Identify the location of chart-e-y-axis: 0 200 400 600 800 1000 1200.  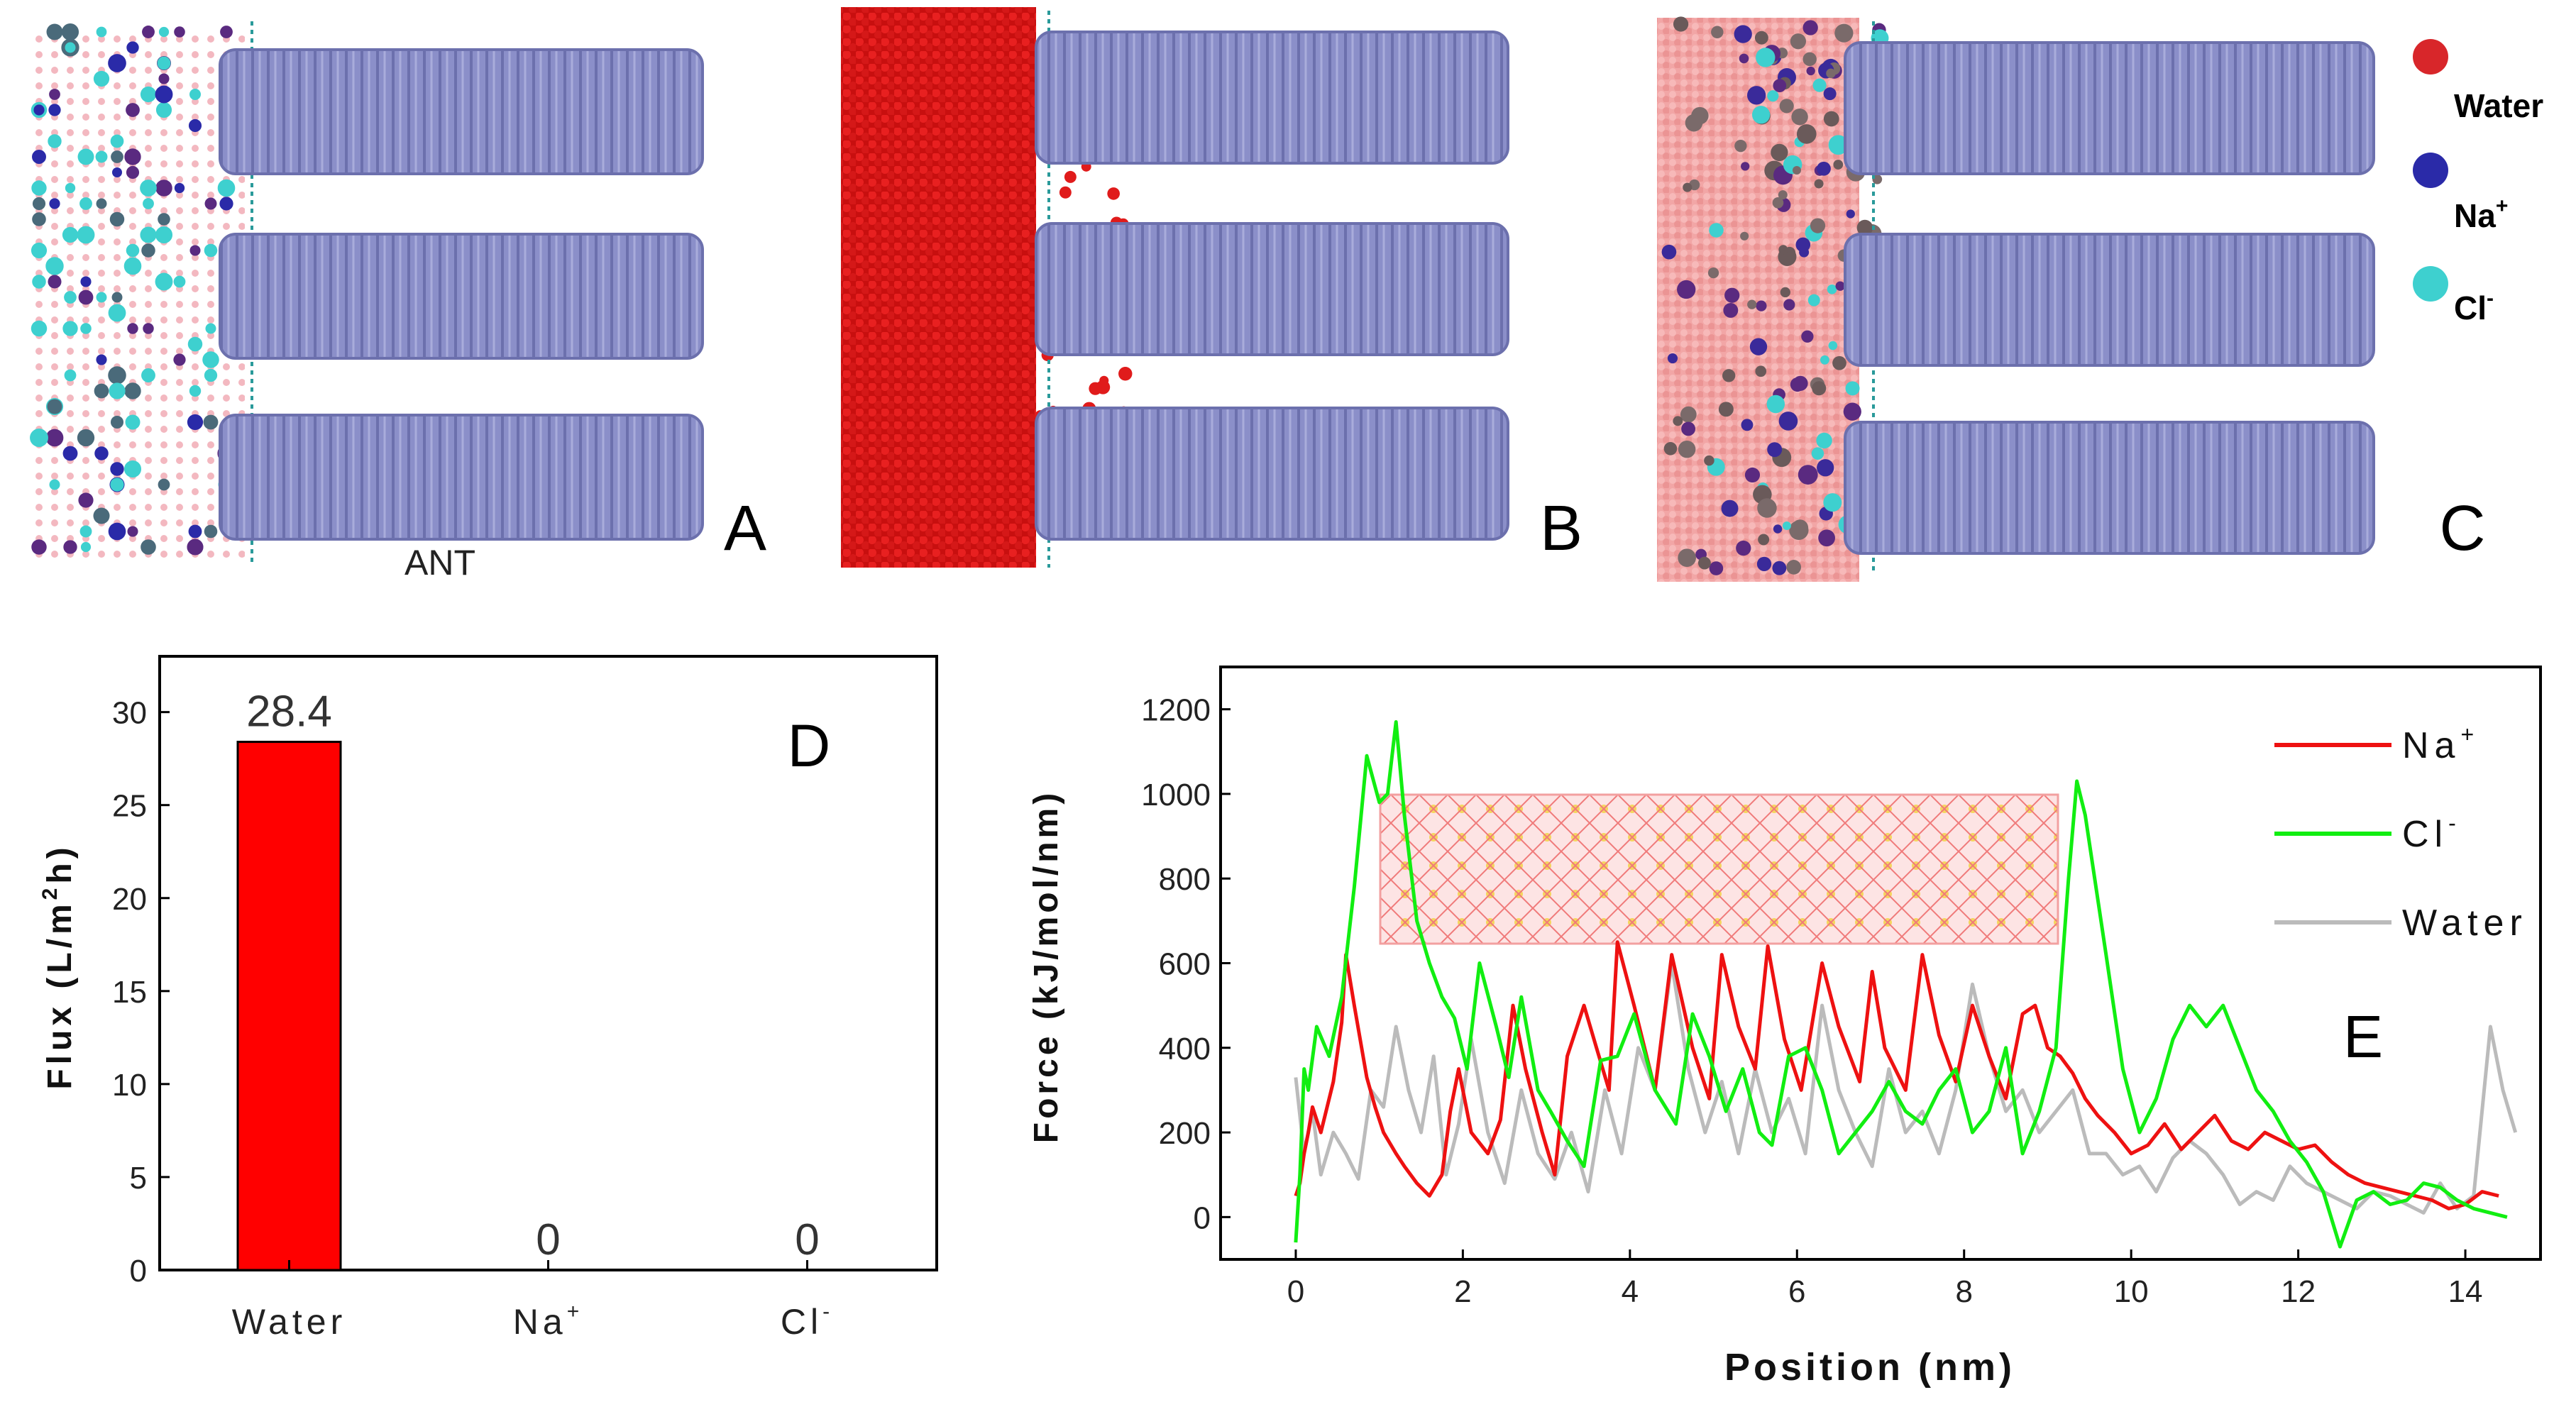
(1186, 964).